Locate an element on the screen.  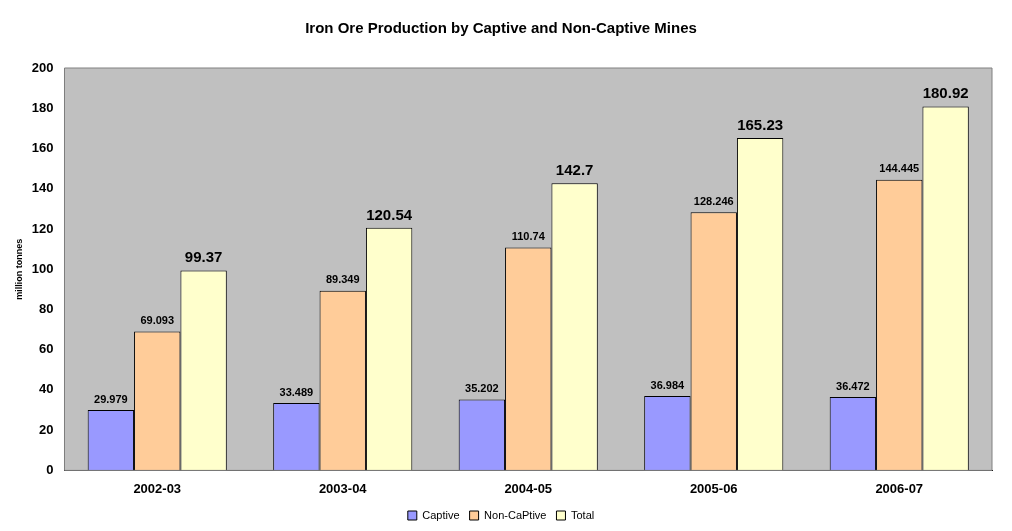
data-label: 144.445 is located at coordinates (899, 168).